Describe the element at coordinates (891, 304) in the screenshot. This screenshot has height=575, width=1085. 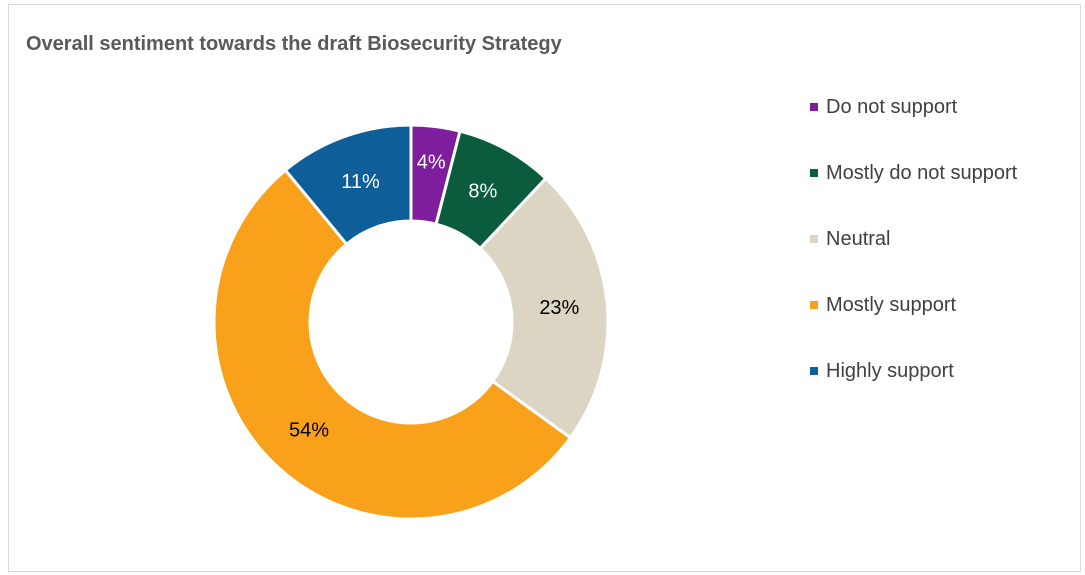
I see `legend-label: Mostly support` at that location.